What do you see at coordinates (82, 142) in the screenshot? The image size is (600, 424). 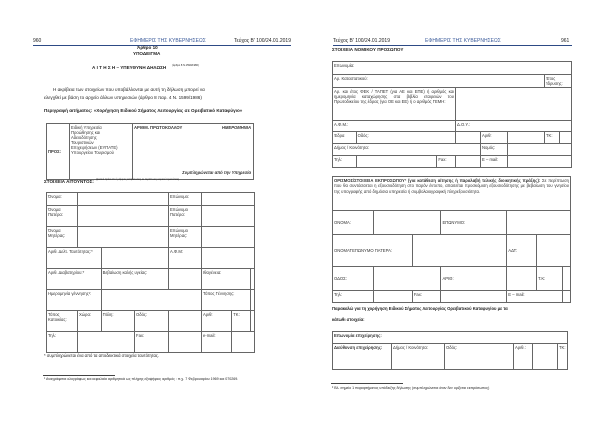 I see `to-line: Τουριστικών` at bounding box center [82, 142].